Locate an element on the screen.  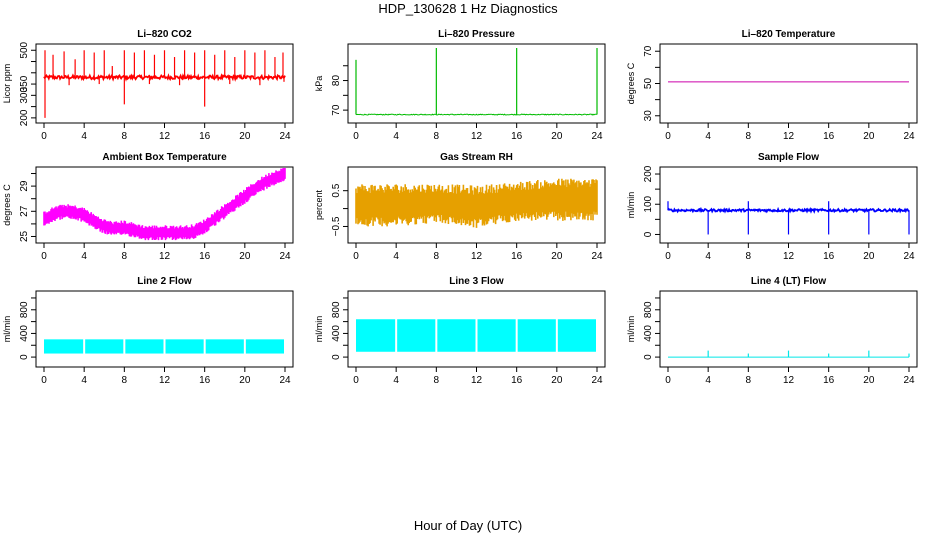
y-tick-label: 70 is located at coordinates (648, 51).